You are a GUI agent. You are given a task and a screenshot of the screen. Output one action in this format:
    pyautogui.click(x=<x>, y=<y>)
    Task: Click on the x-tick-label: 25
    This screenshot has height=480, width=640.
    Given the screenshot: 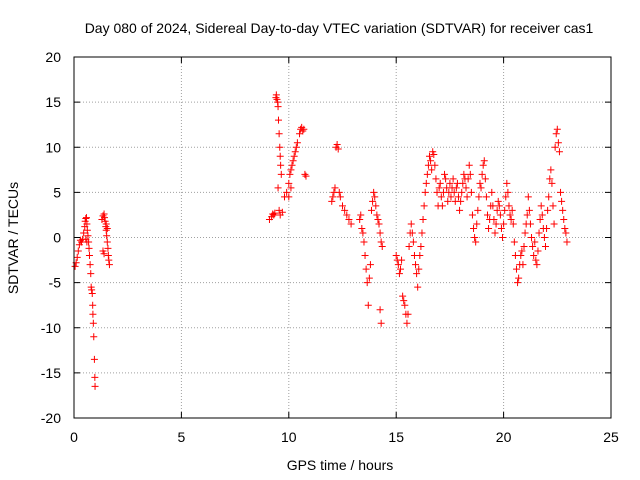 What is the action you would take?
    pyautogui.click(x=611, y=437)
    